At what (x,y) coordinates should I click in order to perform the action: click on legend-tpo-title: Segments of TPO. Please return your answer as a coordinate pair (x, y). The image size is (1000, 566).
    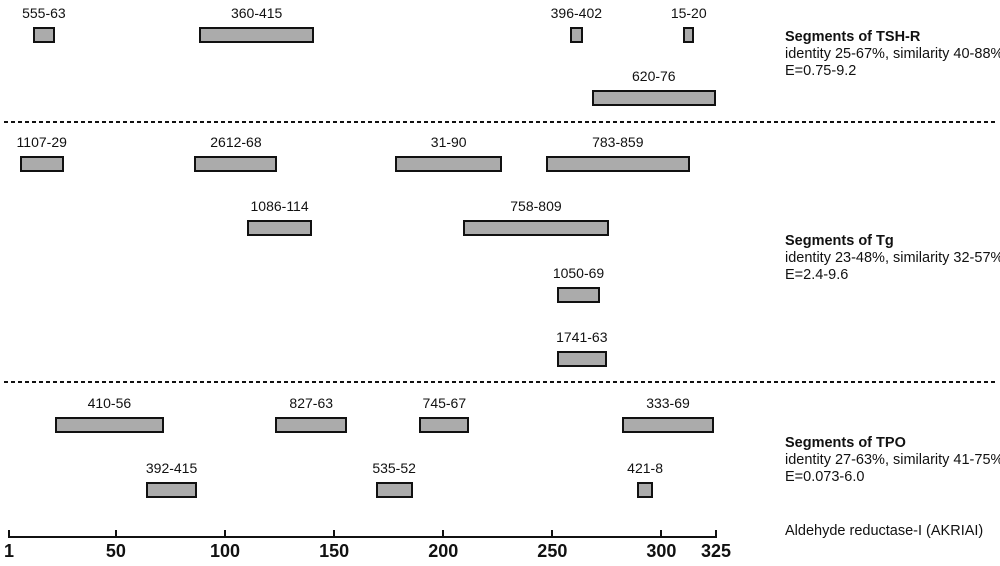
    Looking at the image, I should click on (845, 443).